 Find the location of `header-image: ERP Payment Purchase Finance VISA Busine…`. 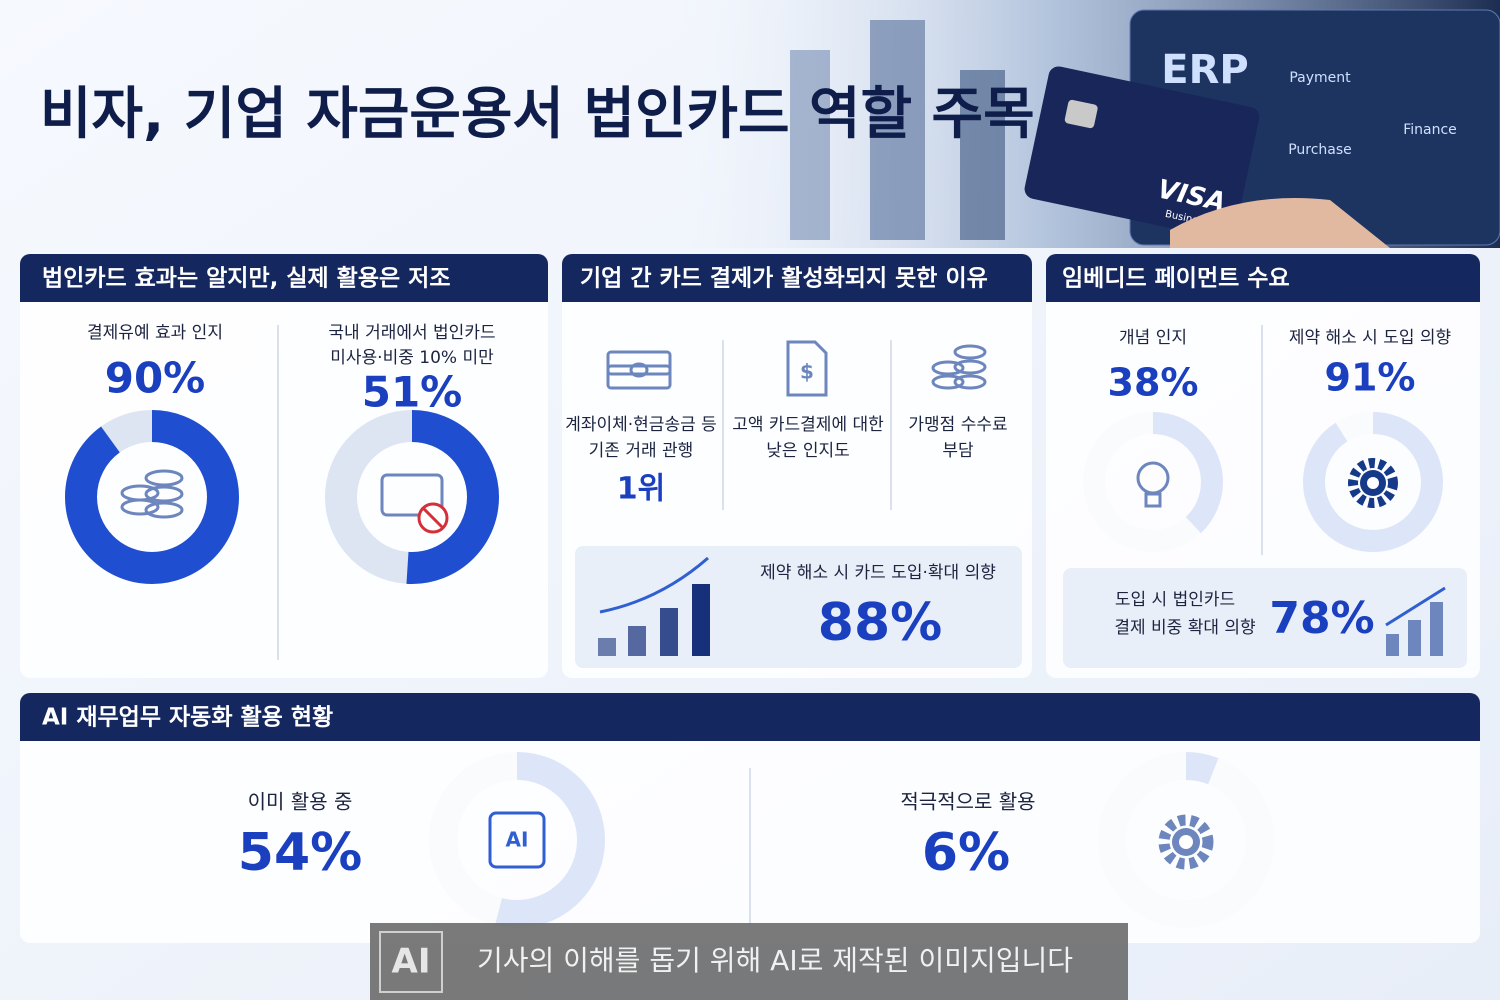

header-image: ERP Payment Purchase Finance VISA Busine… is located at coordinates (1090, 124).